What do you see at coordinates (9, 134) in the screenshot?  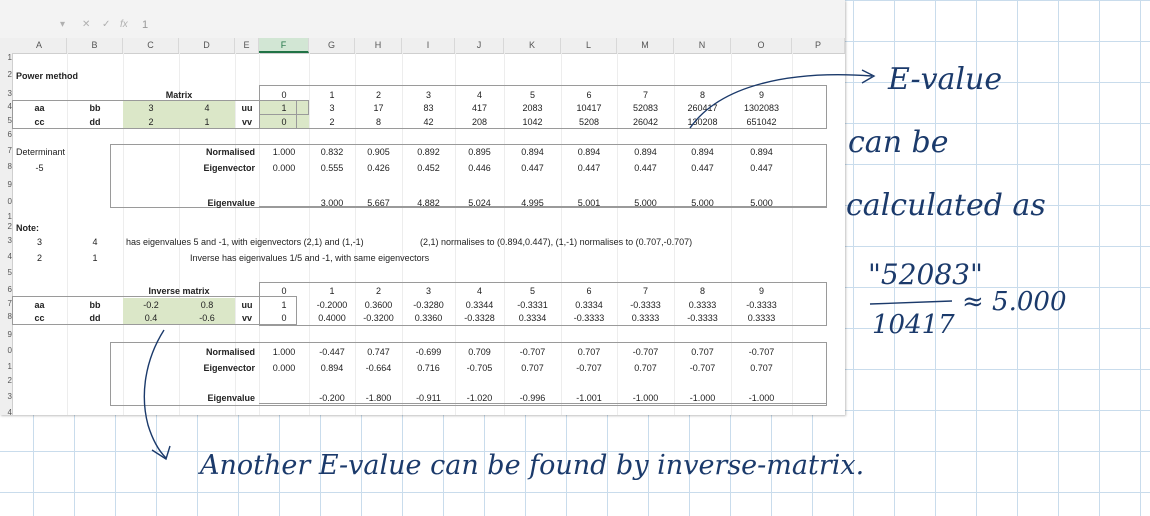 I see `row-header: 6` at bounding box center [9, 134].